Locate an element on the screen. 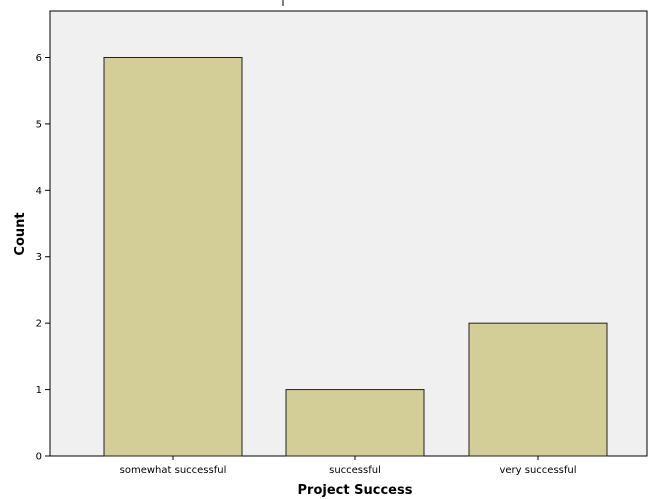 The image size is (648, 499). x-tick-label: very successful is located at coordinates (537, 470).